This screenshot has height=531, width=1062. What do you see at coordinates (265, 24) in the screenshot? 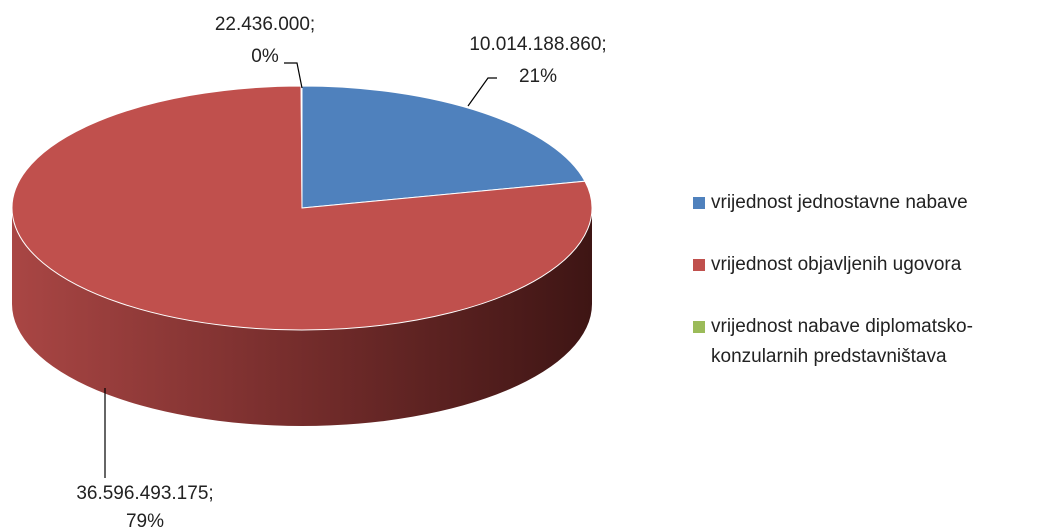
I see `data-label: 22.436.000;` at bounding box center [265, 24].